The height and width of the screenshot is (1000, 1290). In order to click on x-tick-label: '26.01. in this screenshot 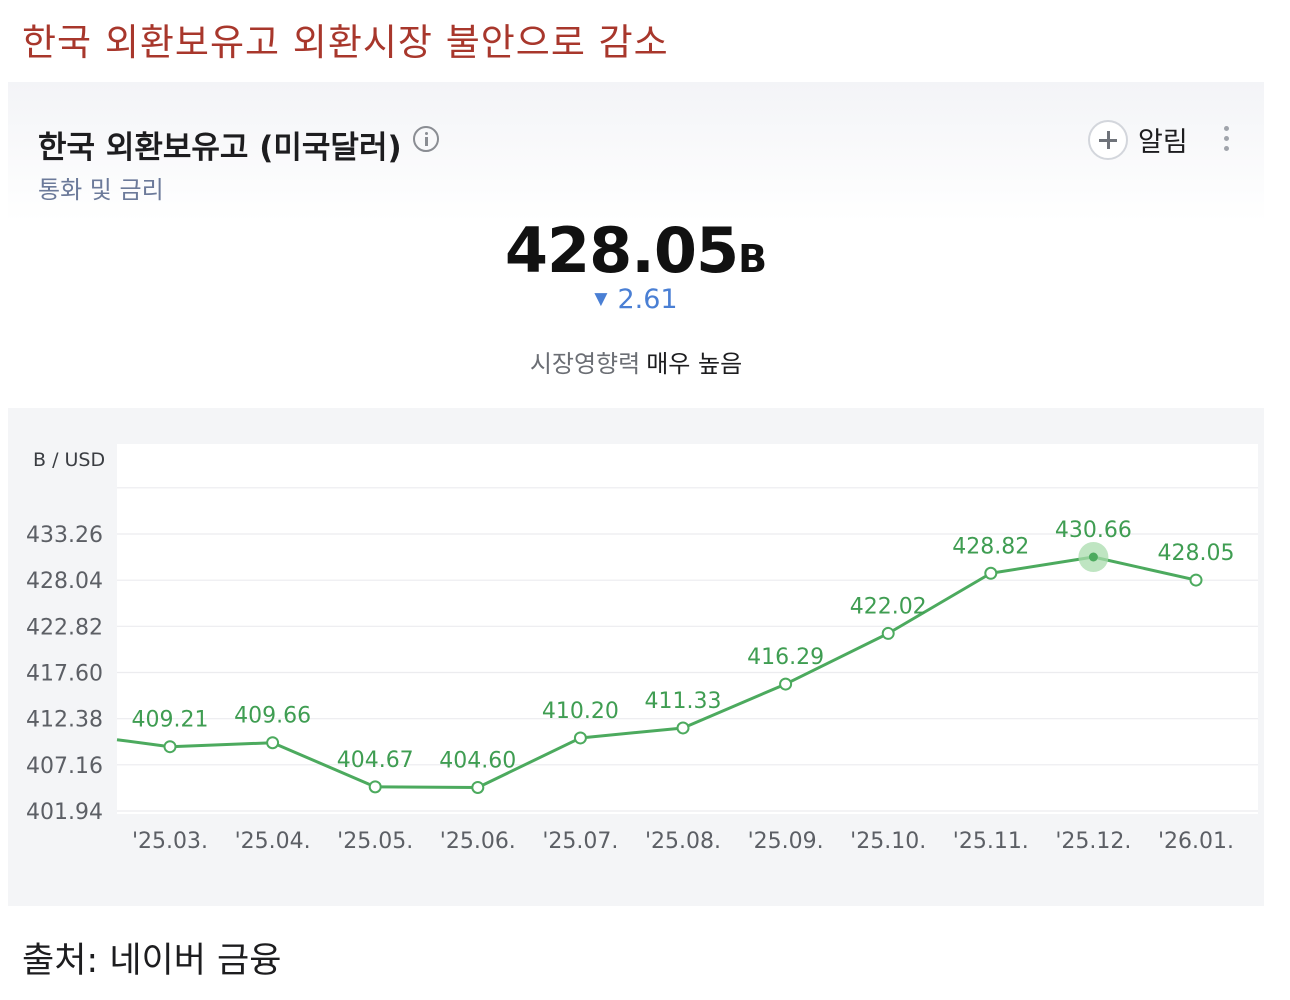, I will do `click(1196, 841)`.